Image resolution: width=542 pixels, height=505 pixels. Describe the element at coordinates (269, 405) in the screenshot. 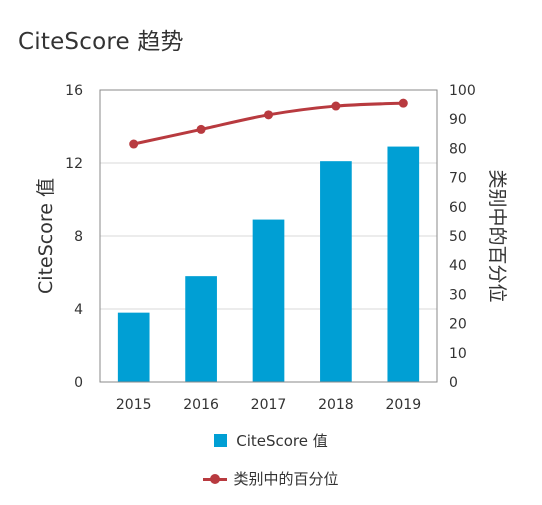

I see `x-tick-label: 2017` at that location.